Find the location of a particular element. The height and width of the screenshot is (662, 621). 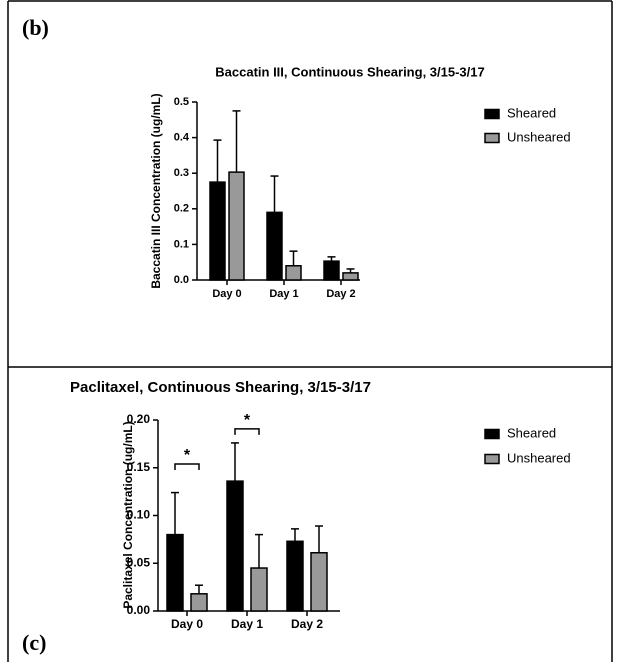

y-tick-label: 0.00 is located at coordinates (139, 610).